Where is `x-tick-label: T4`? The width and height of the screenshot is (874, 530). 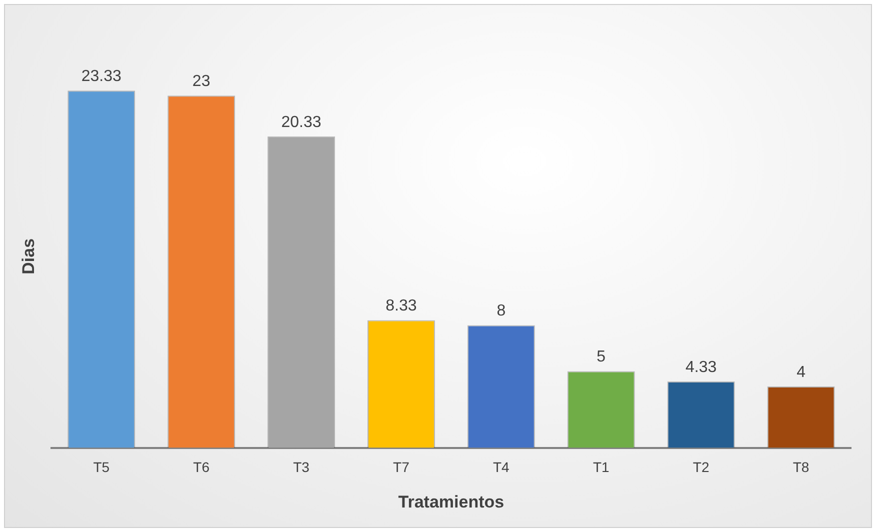 x-tick-label: T4 is located at coordinates (501, 467).